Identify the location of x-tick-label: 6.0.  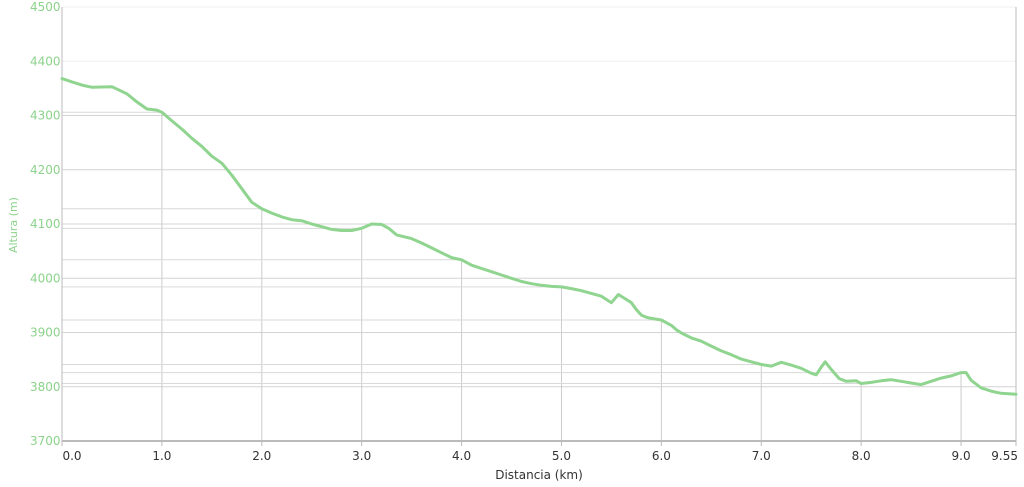
(661, 456).